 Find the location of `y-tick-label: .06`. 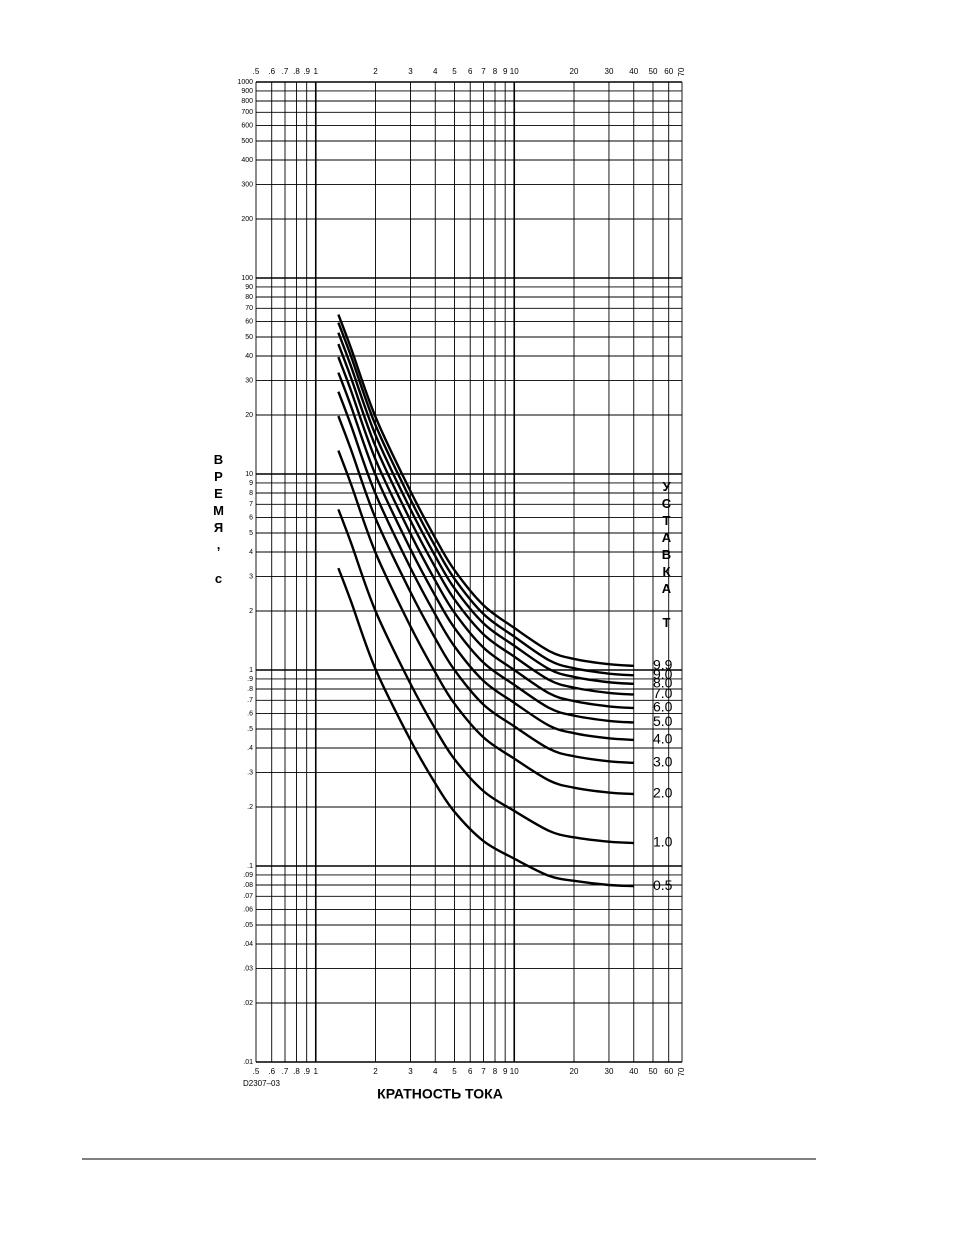

y-tick-label: .06 is located at coordinates (248, 909).